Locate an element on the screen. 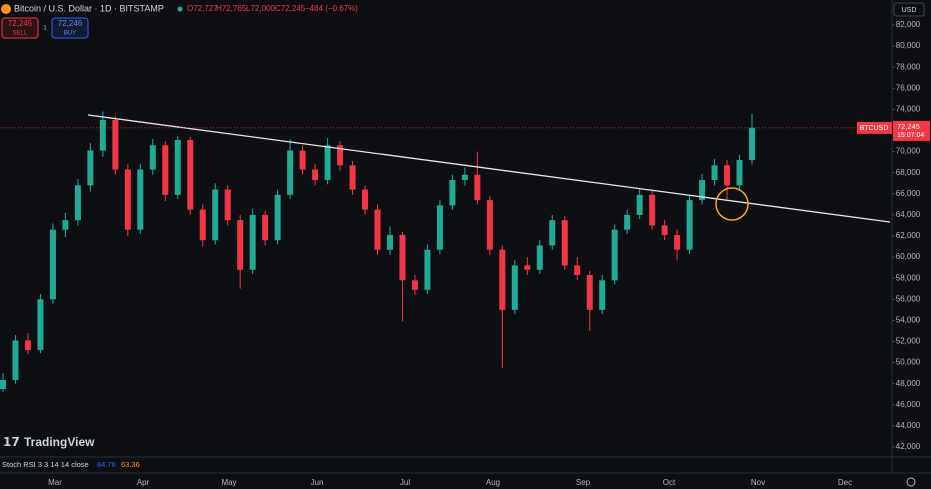  y-tick-label: 44,000 is located at coordinates (908, 425).